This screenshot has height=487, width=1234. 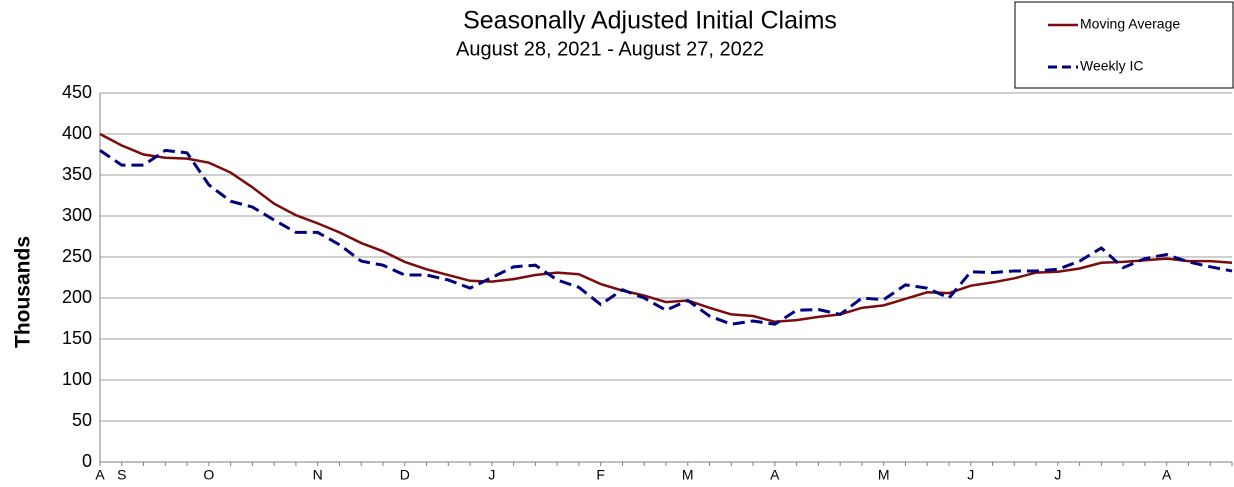 I want to click on y-tick-label: 450, so click(x=77, y=92).